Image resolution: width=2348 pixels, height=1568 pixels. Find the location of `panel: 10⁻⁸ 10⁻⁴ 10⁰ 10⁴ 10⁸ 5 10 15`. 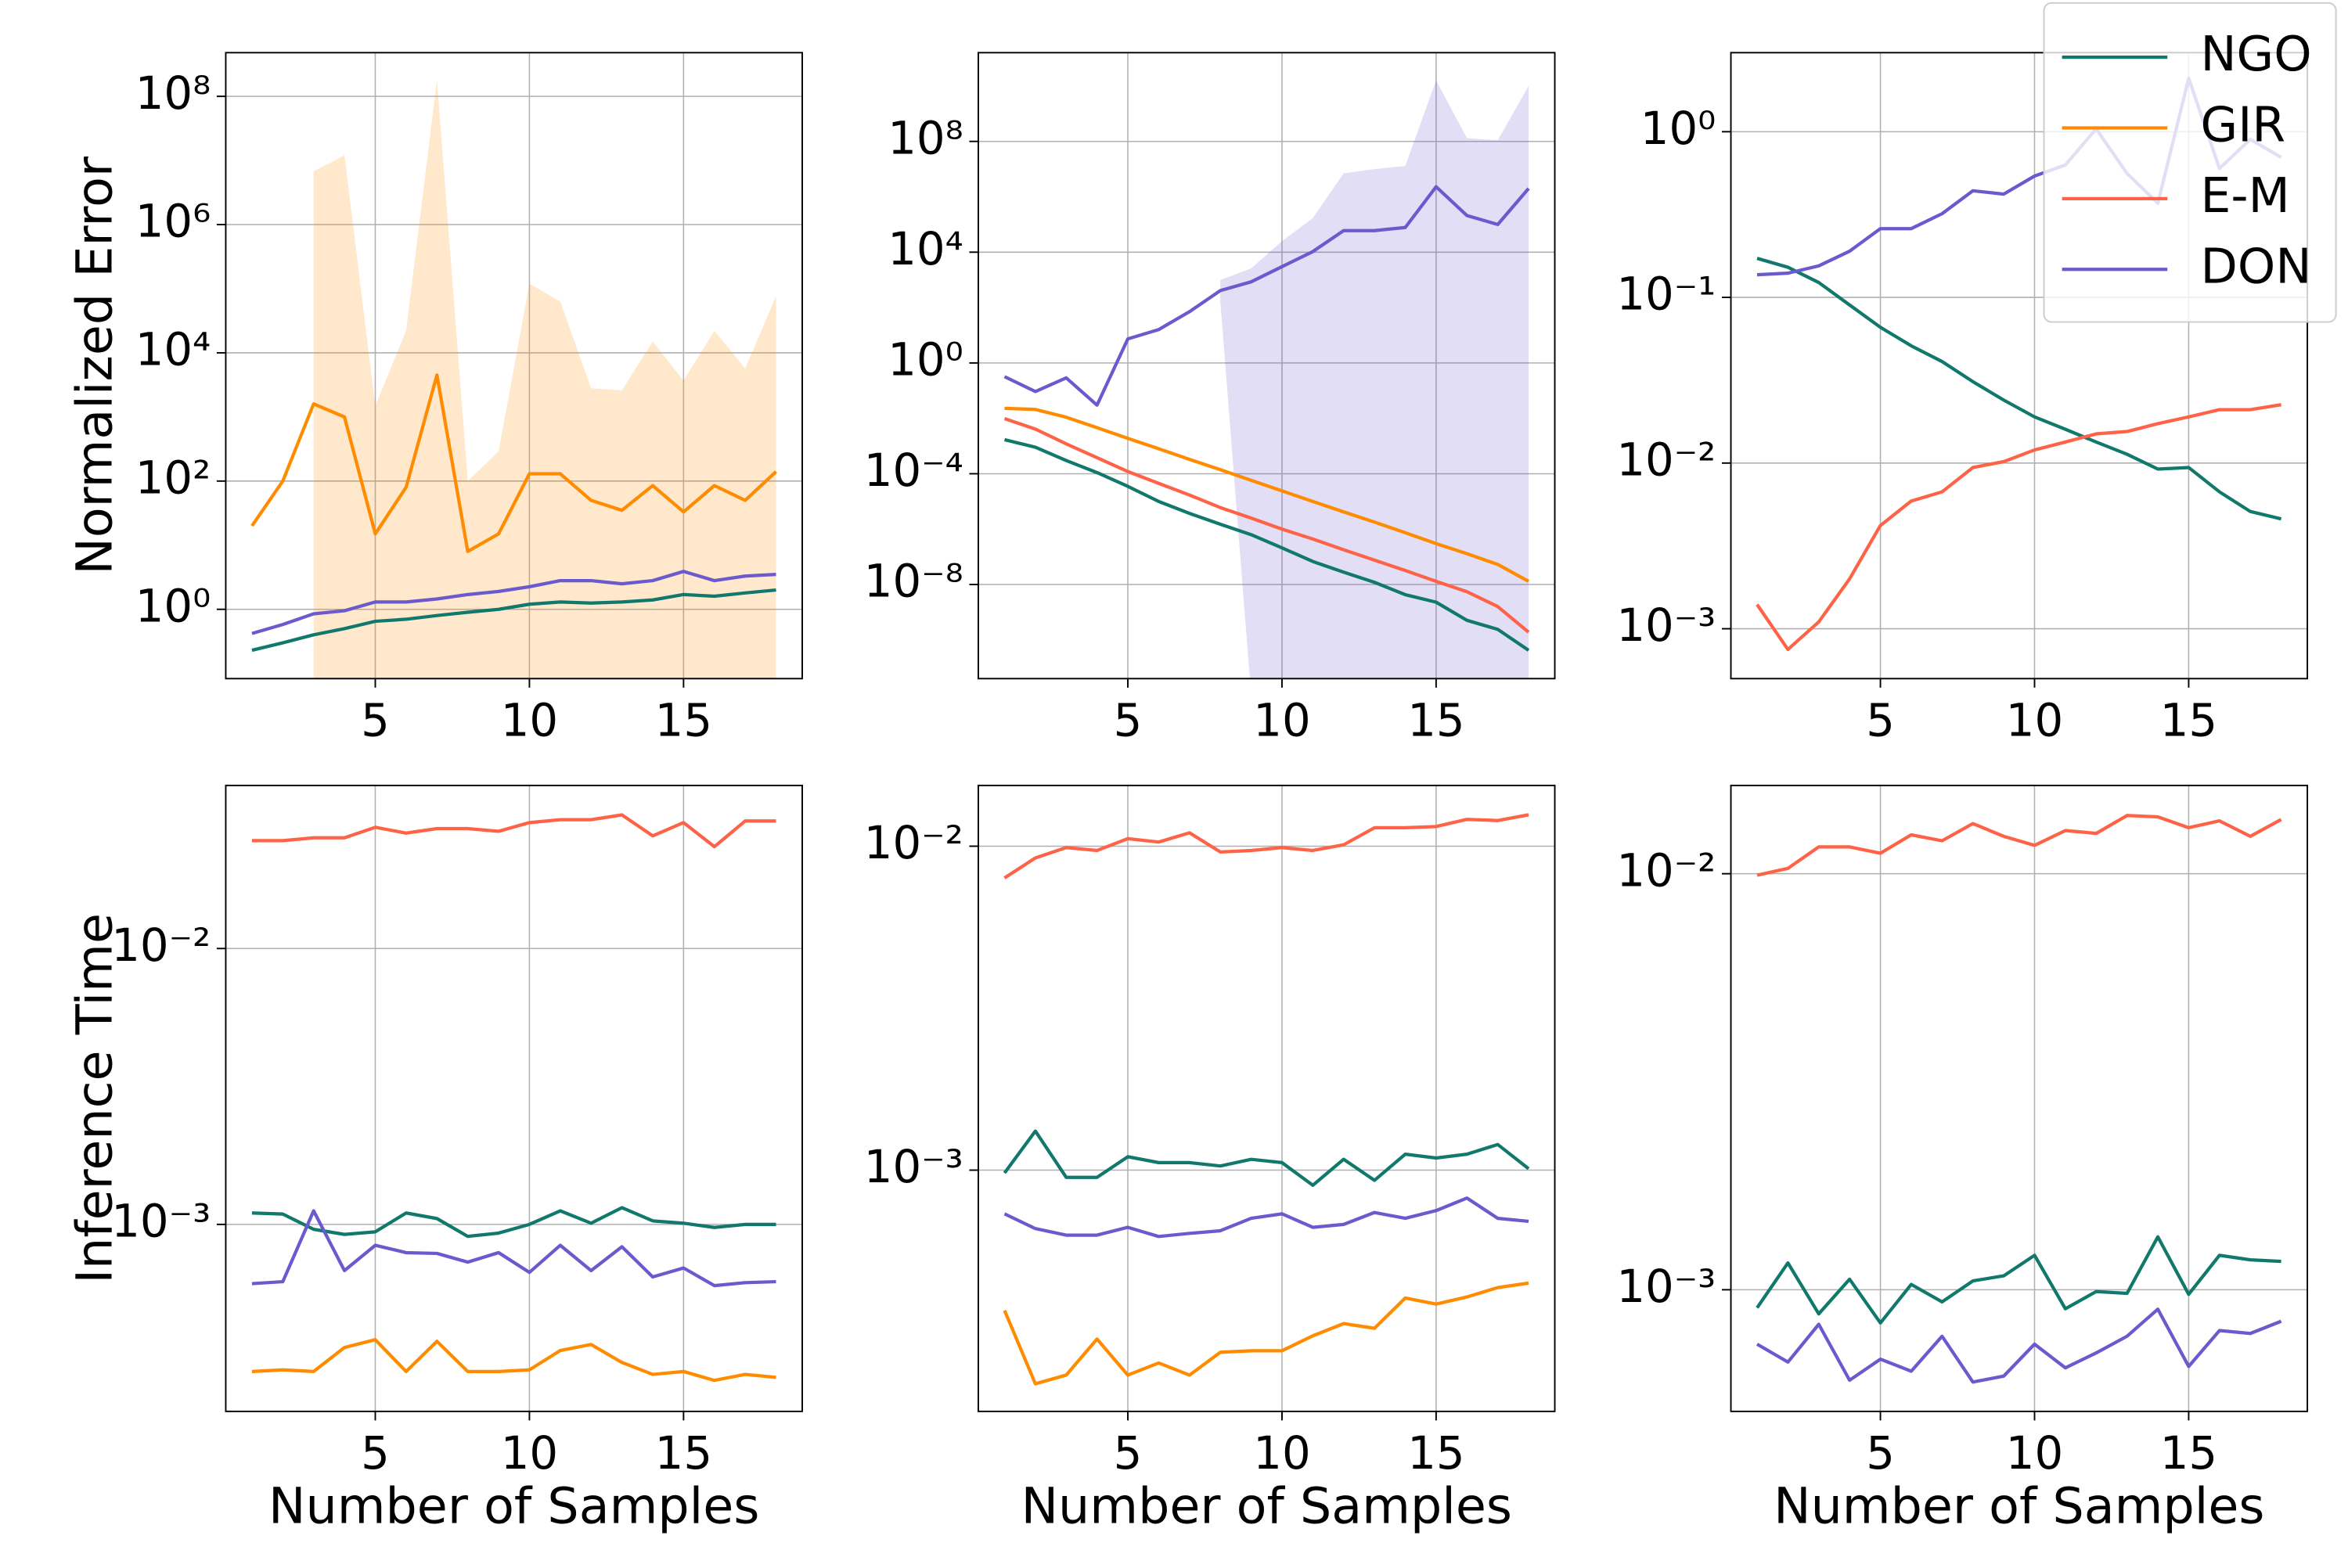

panel: 10⁻⁸ 10⁻⁴ 10⁰ 10⁴ 10⁸ 5 10 15 is located at coordinates (1210, 400).